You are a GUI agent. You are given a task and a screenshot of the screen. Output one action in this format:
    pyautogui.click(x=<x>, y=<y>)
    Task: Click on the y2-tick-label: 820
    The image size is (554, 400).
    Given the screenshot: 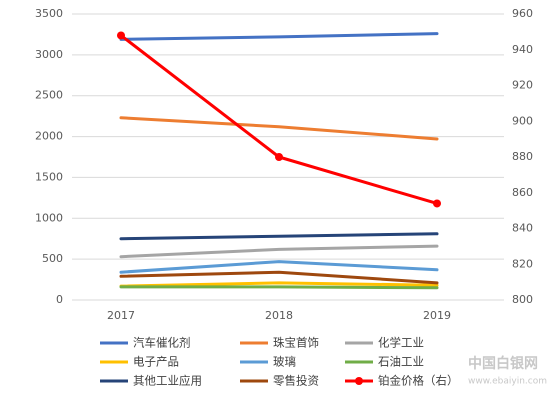 What is the action you would take?
    pyautogui.click(x=522, y=263)
    